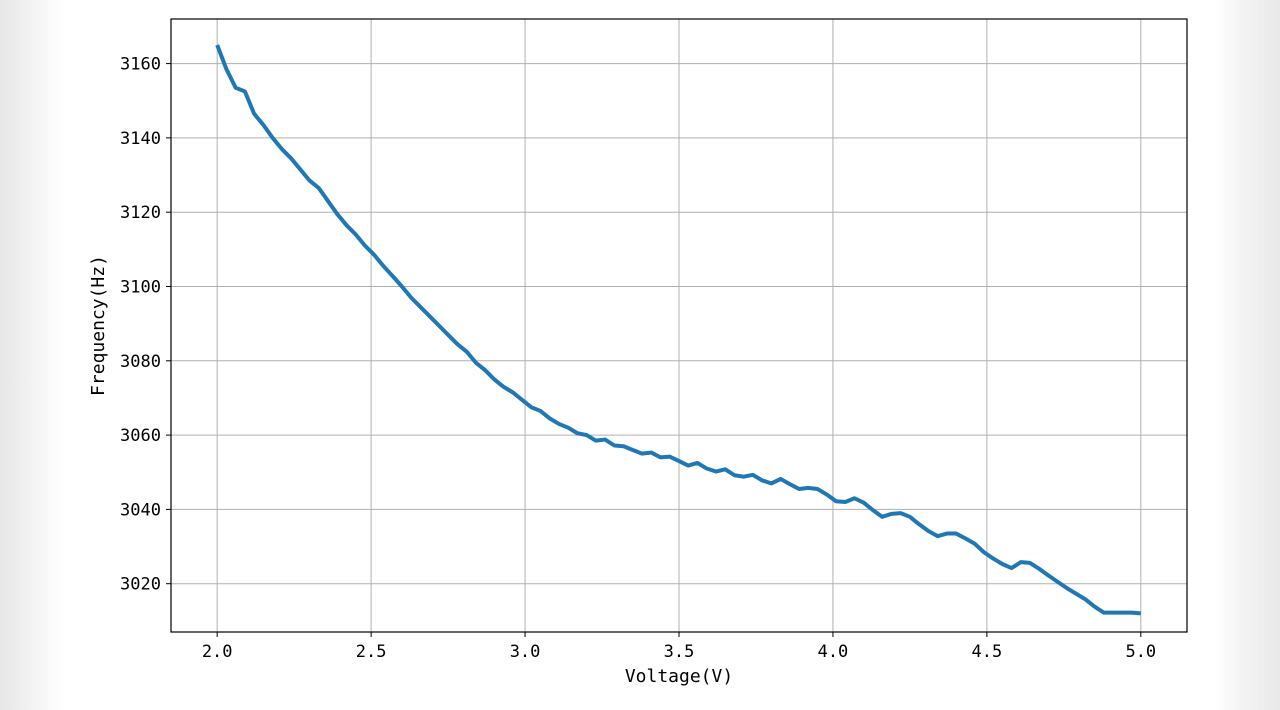 The width and height of the screenshot is (1280, 710). Describe the element at coordinates (140, 436) in the screenshot. I see `y-tick-label: 3060` at that location.